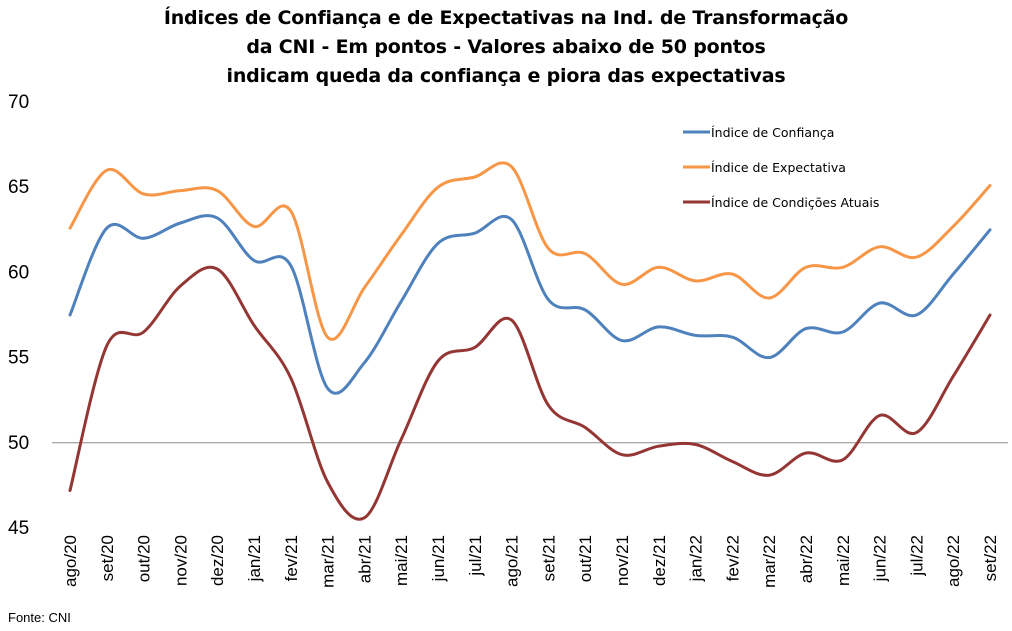 The height and width of the screenshot is (631, 1012). I want to click on x-tick-label: mai/21, so click(401, 560).